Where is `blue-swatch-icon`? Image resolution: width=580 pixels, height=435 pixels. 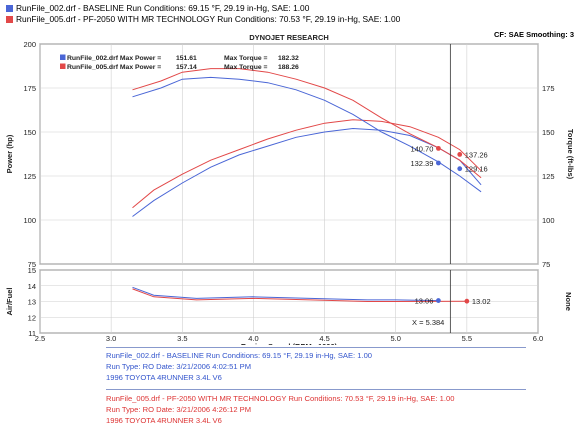
blue-swatch-icon is located at coordinates (9, 8).